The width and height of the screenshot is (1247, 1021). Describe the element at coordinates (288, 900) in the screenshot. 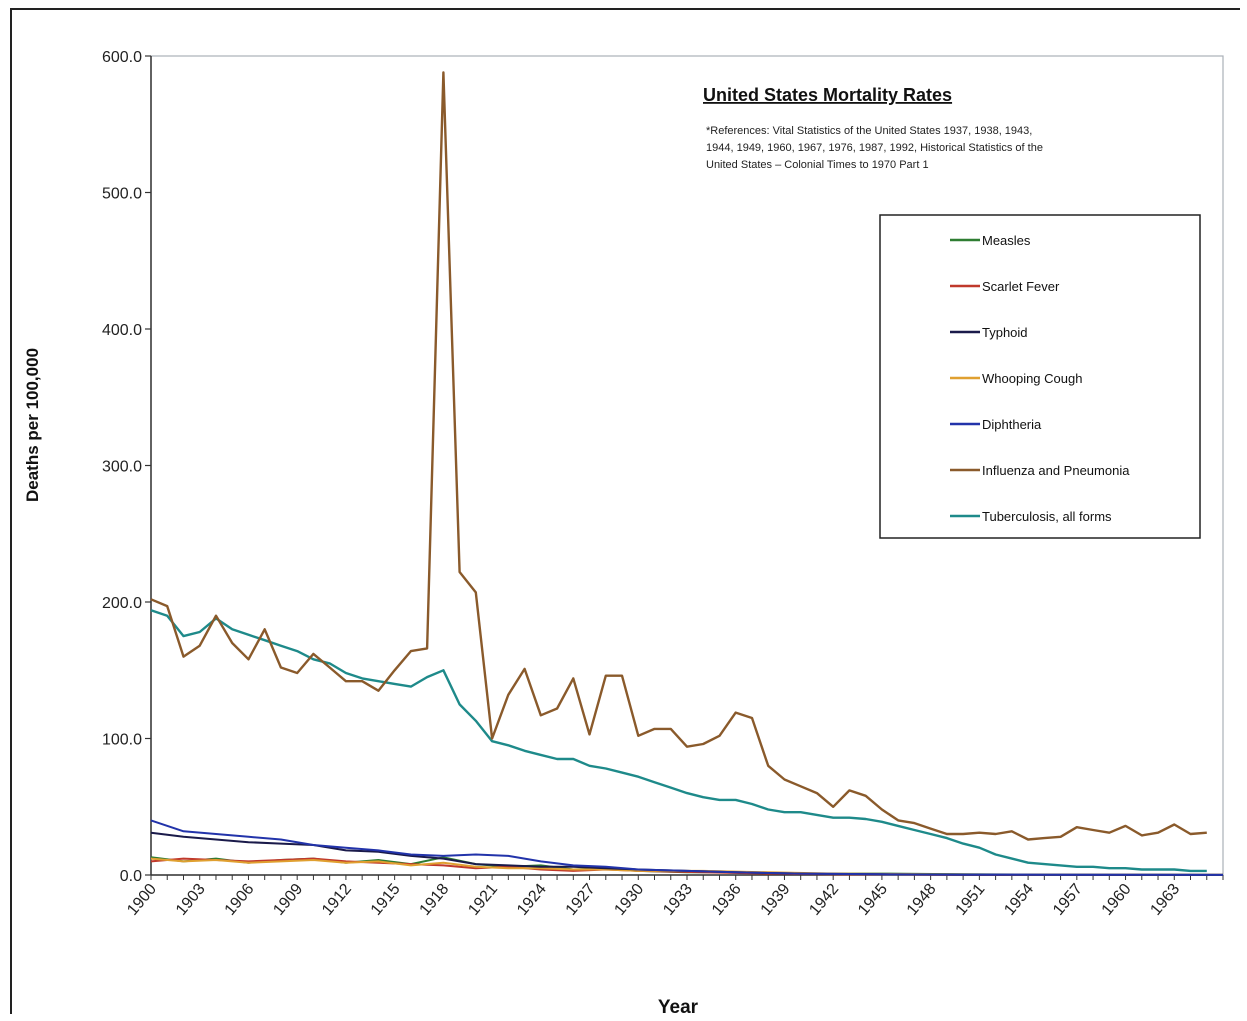

I see `x-tick-label: 1909` at that location.